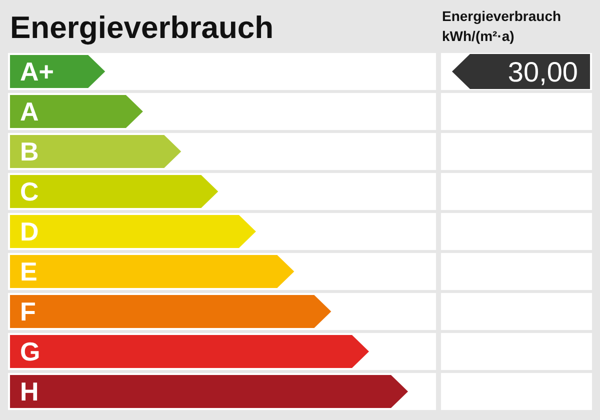 This screenshot has width=600, height=420. Describe the element at coordinates (29, 271) in the screenshot. I see `y-tick-label: E` at that location.